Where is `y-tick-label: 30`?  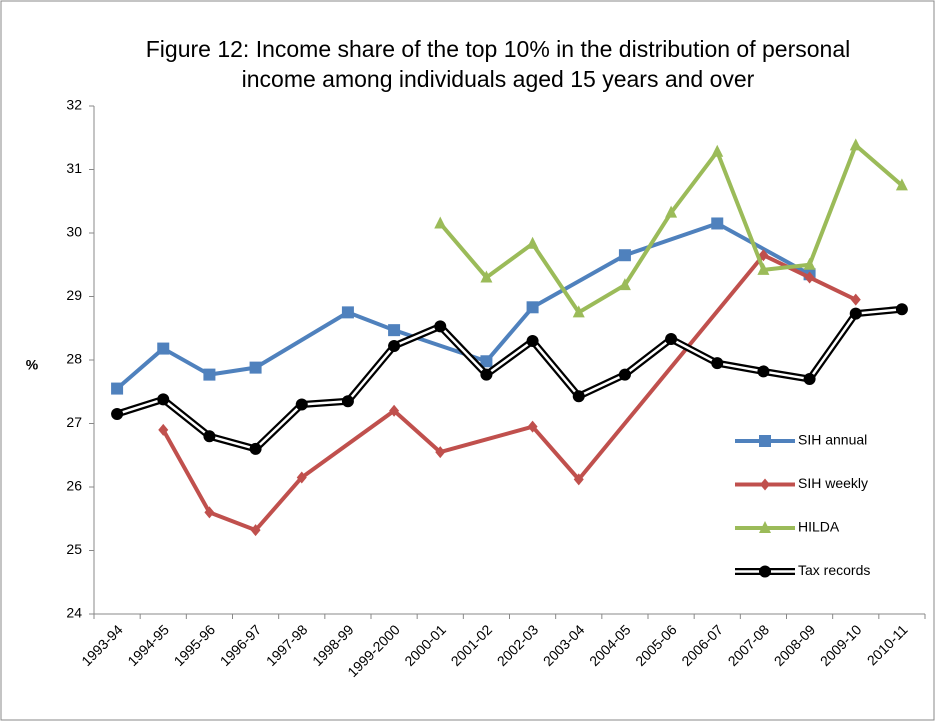
y-tick-label: 30 is located at coordinates (74, 232).